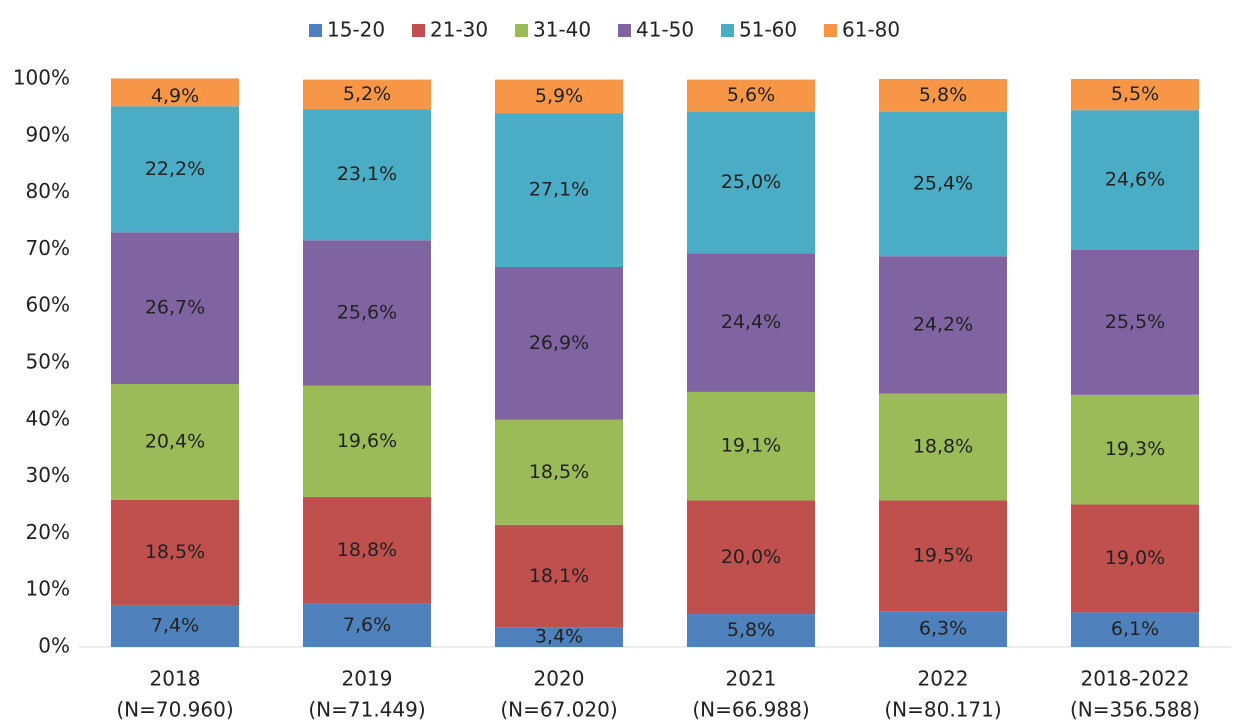  Describe the element at coordinates (459, 30) in the screenshot. I see `legend-label: 21-30` at that location.